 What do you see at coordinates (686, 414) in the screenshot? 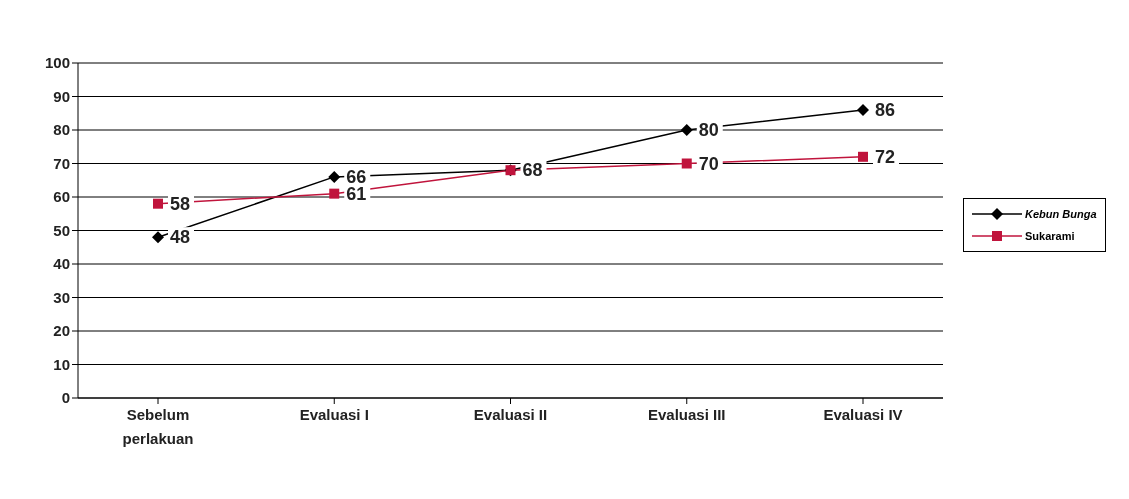
I see `x-tick-label: Evaluasi III` at bounding box center [686, 414].